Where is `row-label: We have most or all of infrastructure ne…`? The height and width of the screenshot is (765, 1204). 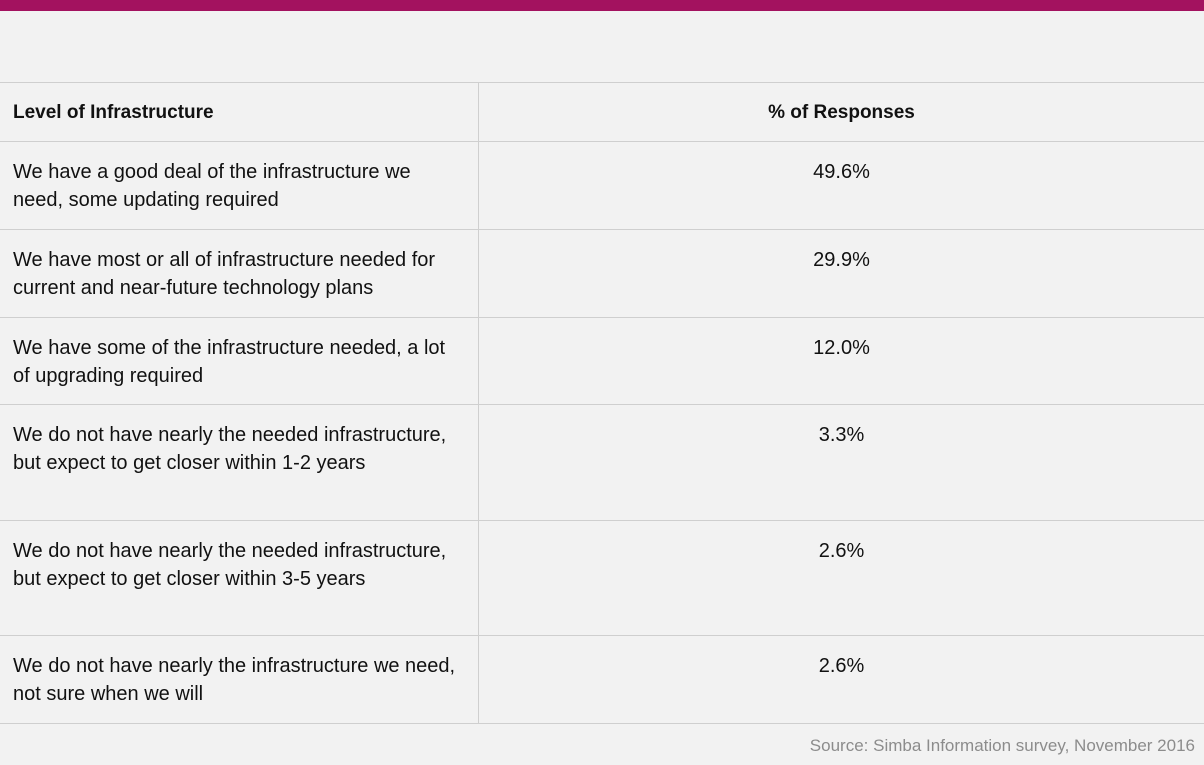
row-label: We have most or all of infrastructure ne… is located at coordinates (239, 273).